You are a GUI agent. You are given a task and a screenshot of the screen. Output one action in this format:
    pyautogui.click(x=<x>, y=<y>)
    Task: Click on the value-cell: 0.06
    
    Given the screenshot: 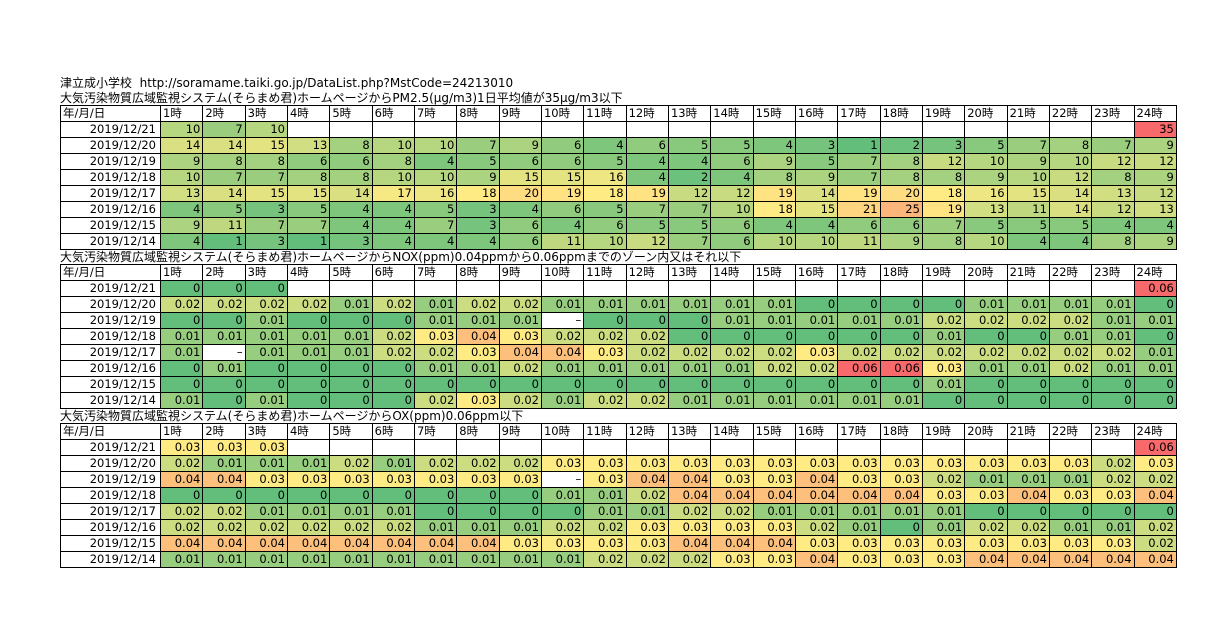 What is the action you would take?
    pyautogui.click(x=1155, y=447)
    